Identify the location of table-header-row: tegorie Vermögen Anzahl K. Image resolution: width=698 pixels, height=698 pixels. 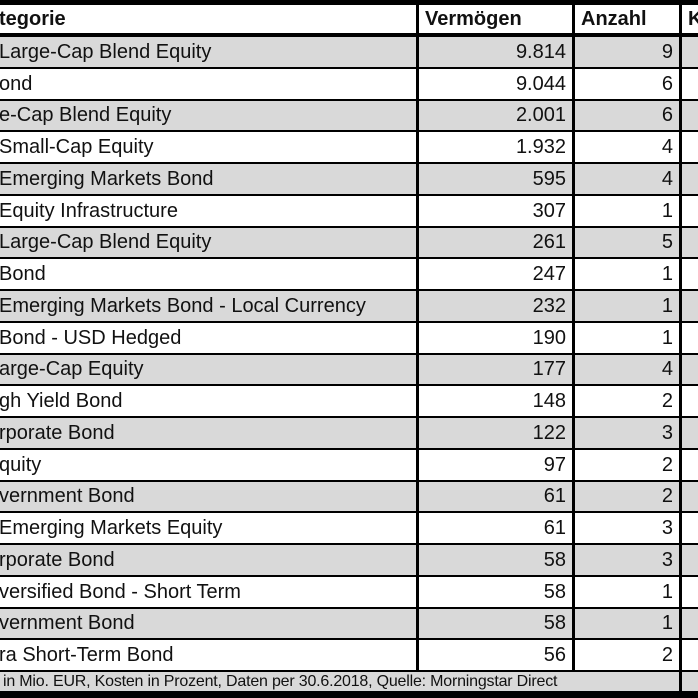
(349, 18).